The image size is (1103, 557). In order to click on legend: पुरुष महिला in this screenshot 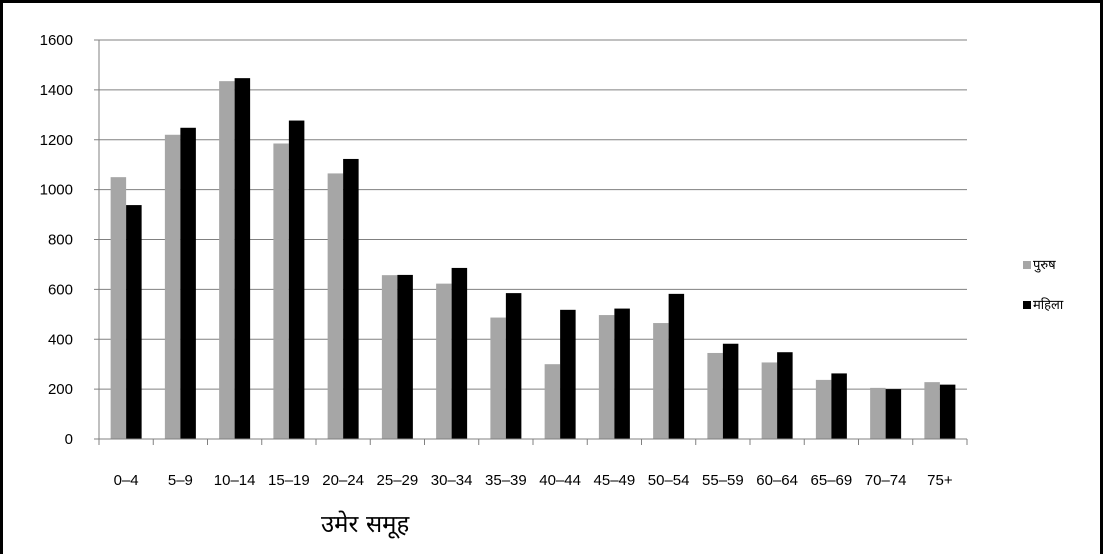, I will do `click(1043, 285)`.